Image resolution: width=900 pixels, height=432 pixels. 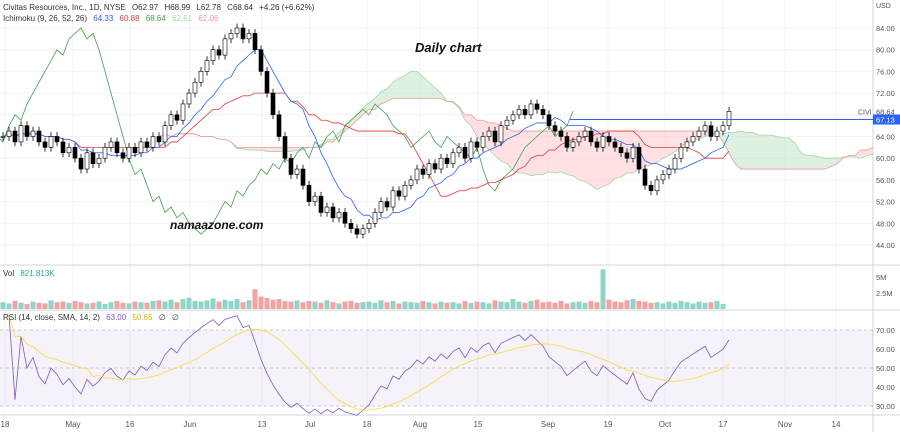 I want to click on symbol-info: Civitas Resources, Inc., 1D, NYSE, so click(x=64, y=7).